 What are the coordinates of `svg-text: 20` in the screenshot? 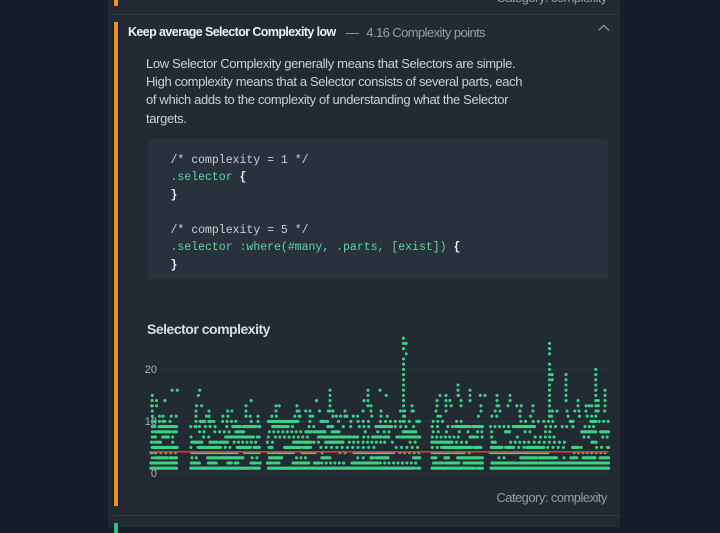 It's located at (151, 370).